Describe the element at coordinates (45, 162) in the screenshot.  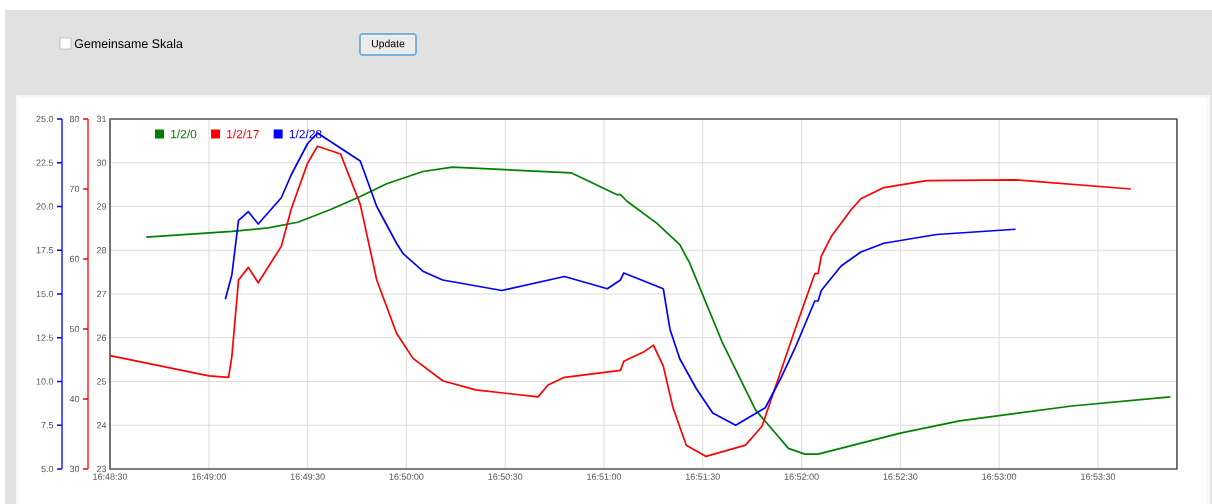
I see `y3-tick-label: 22.5` at that location.